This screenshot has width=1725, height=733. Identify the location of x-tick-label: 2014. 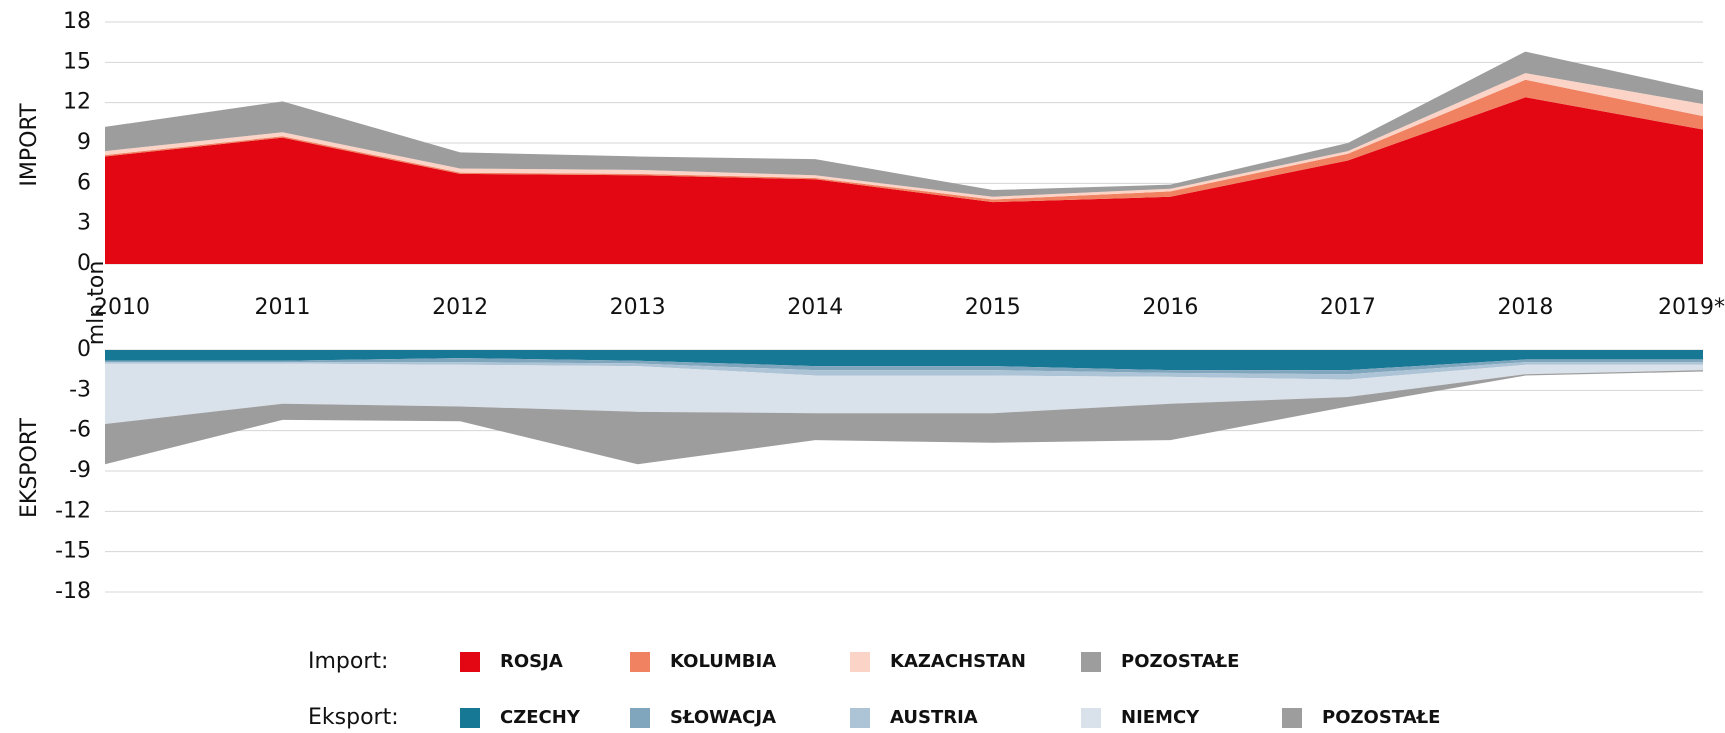
(815, 307).